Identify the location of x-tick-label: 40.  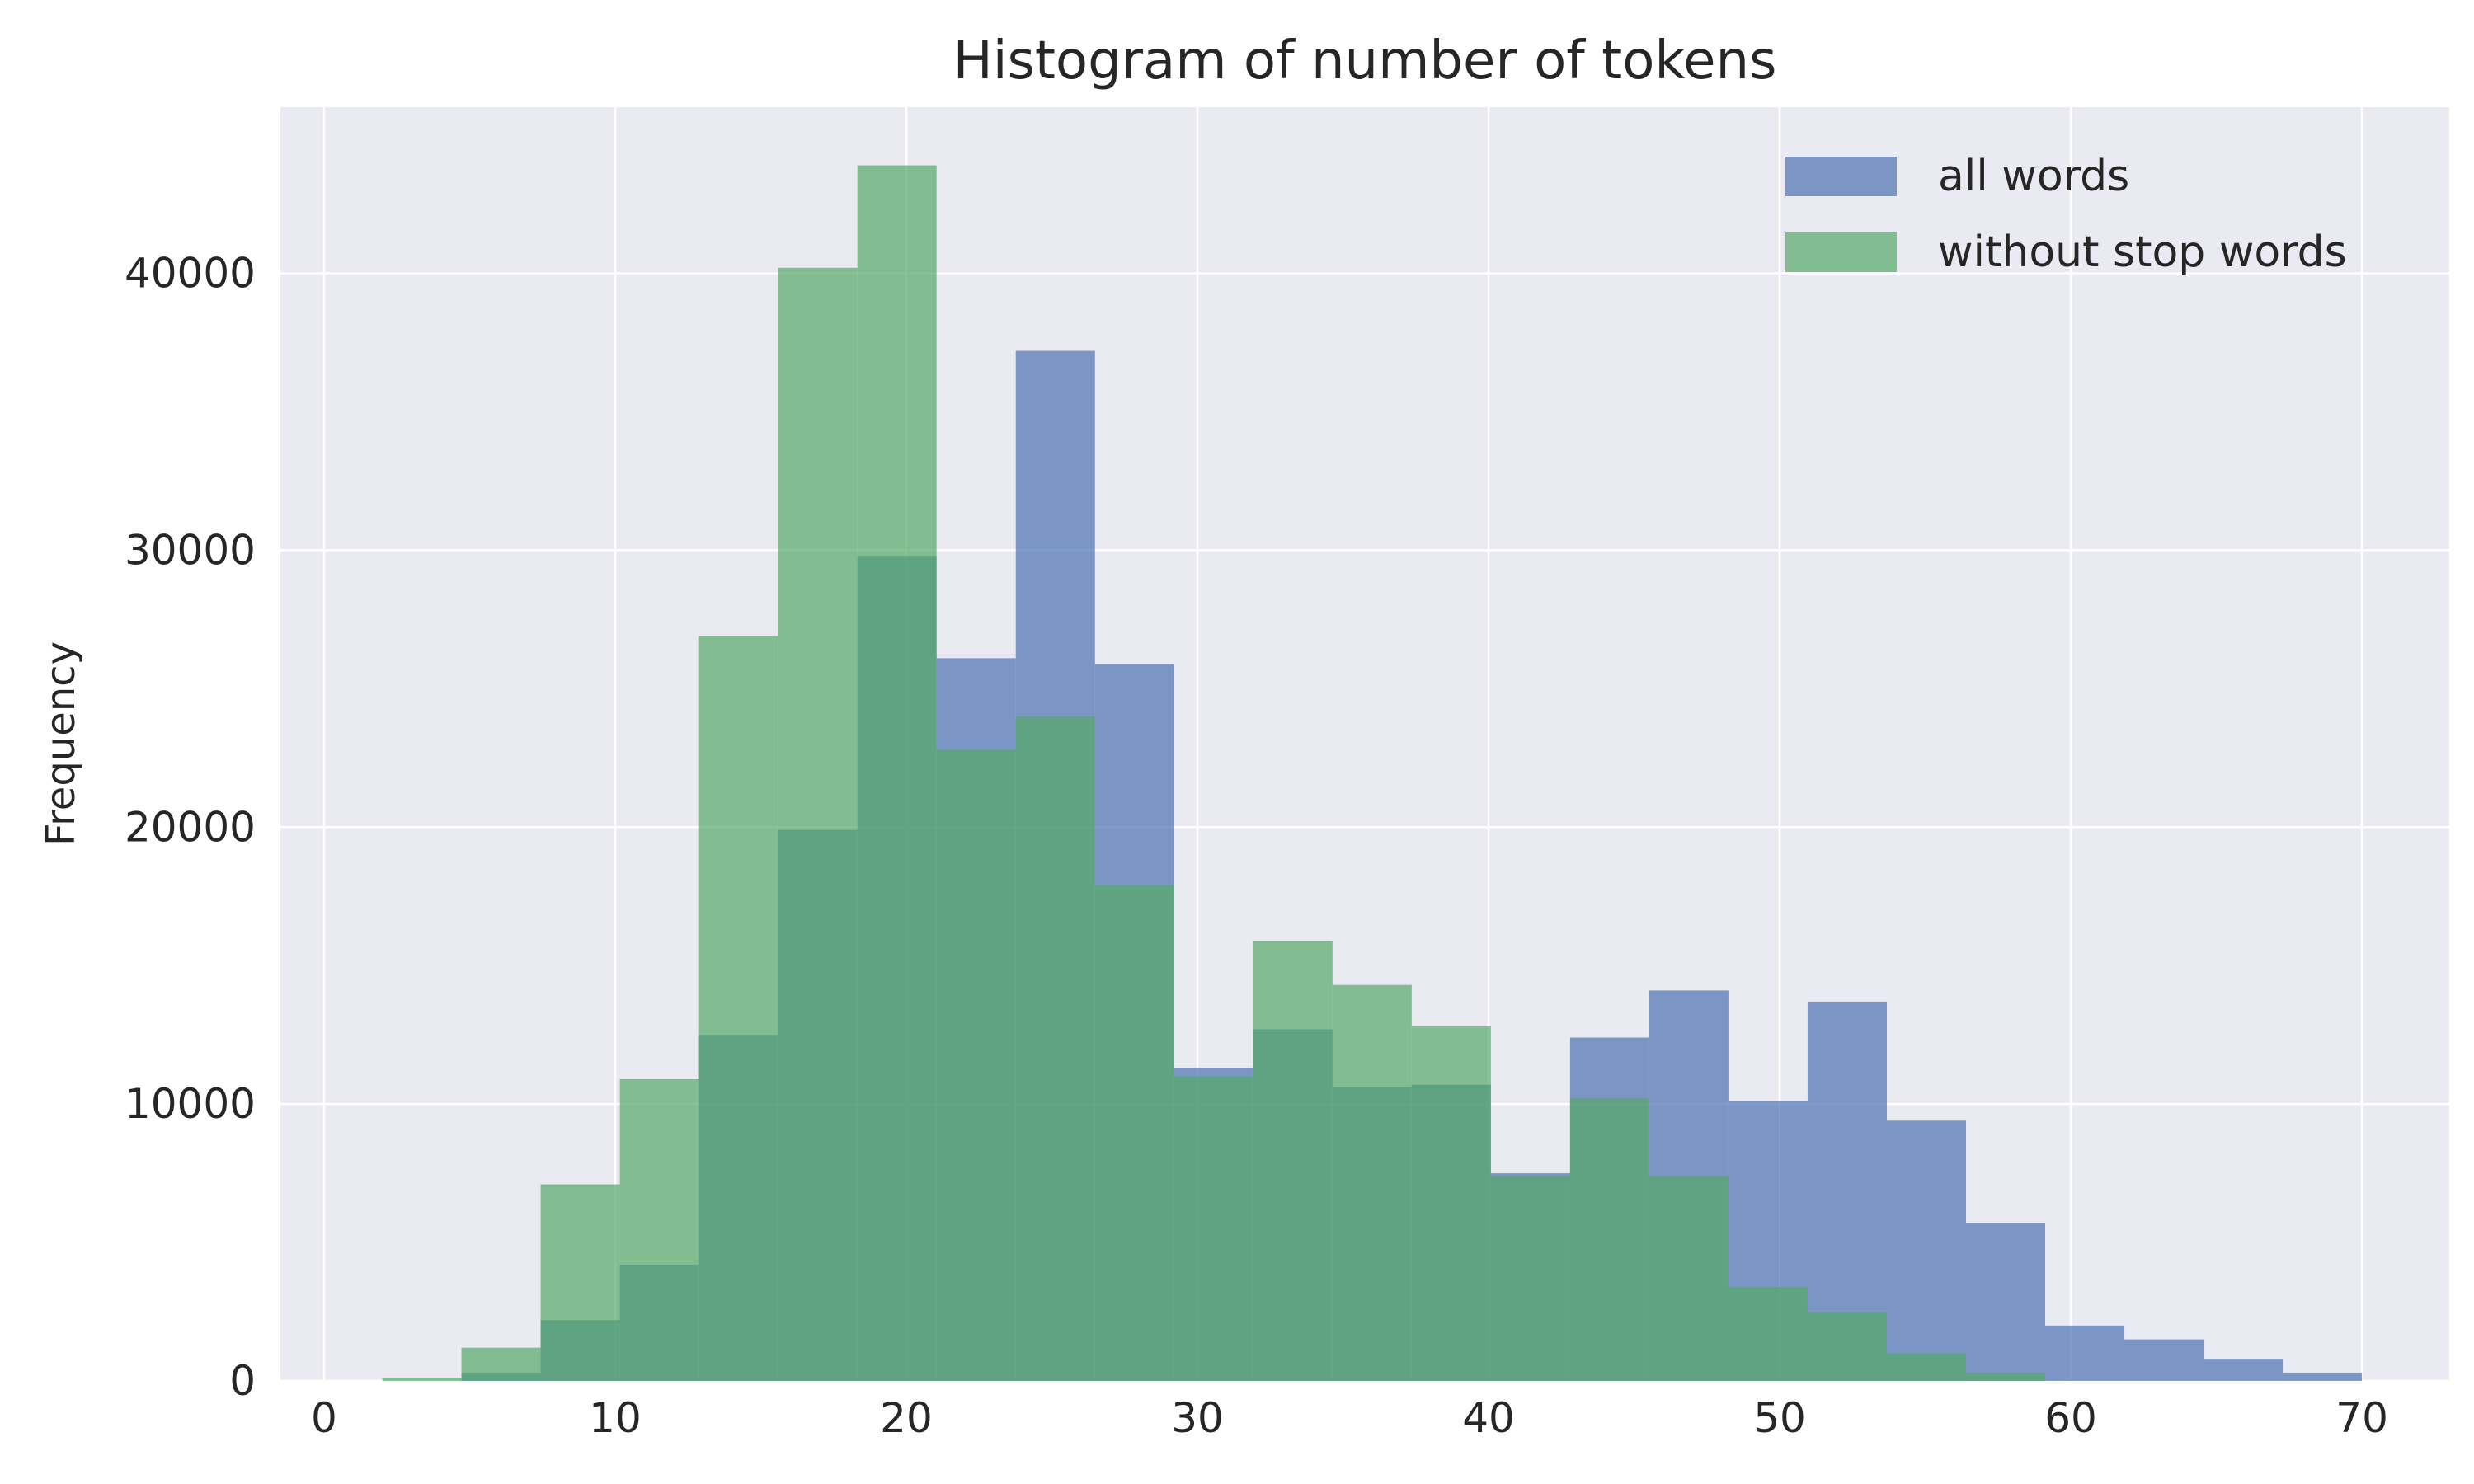
(1488, 1418).